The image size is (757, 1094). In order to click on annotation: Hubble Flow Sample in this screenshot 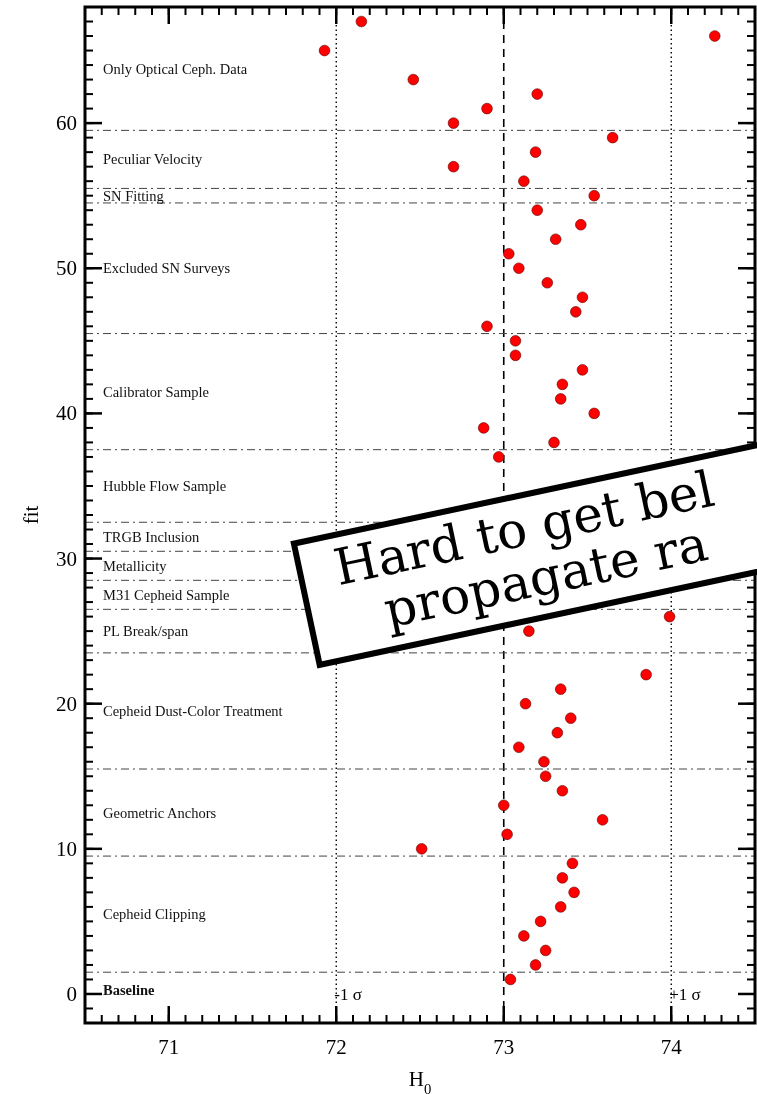, I will do `click(165, 485)`.